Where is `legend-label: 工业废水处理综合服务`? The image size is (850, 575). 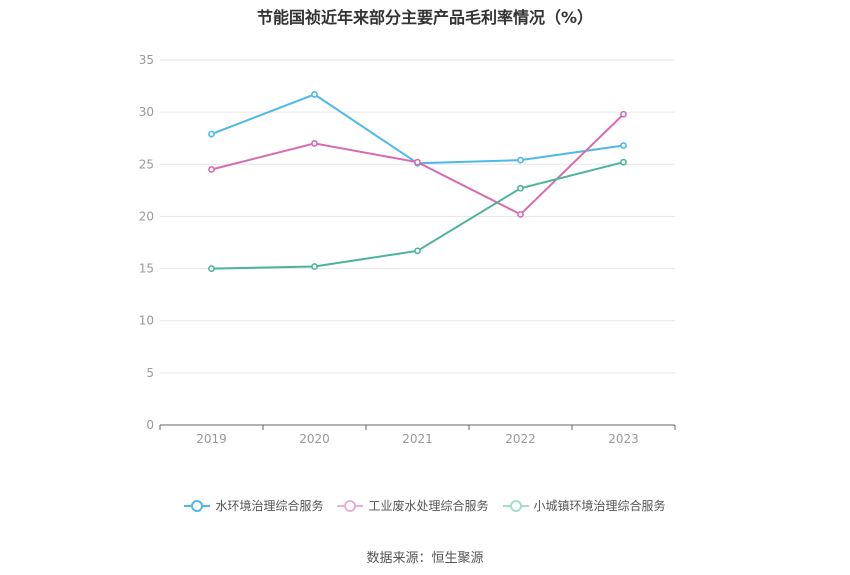 legend-label: 工业废水处理综合服务 is located at coordinates (428, 506).